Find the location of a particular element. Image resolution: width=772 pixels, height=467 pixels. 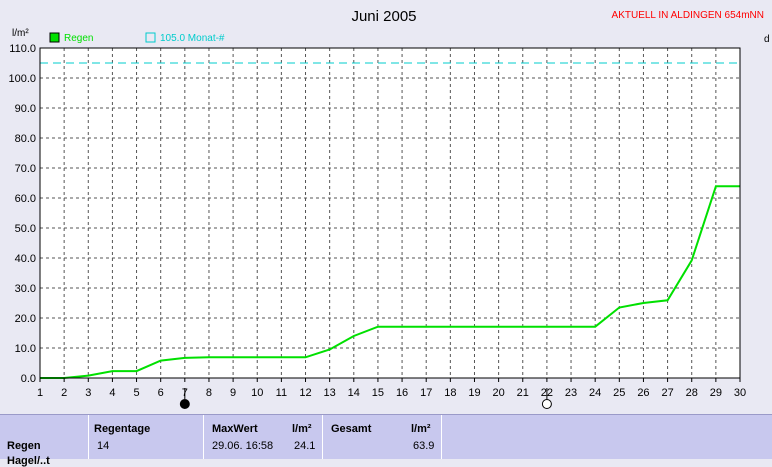

gesamt-unit: l/m² is located at coordinates (421, 429).